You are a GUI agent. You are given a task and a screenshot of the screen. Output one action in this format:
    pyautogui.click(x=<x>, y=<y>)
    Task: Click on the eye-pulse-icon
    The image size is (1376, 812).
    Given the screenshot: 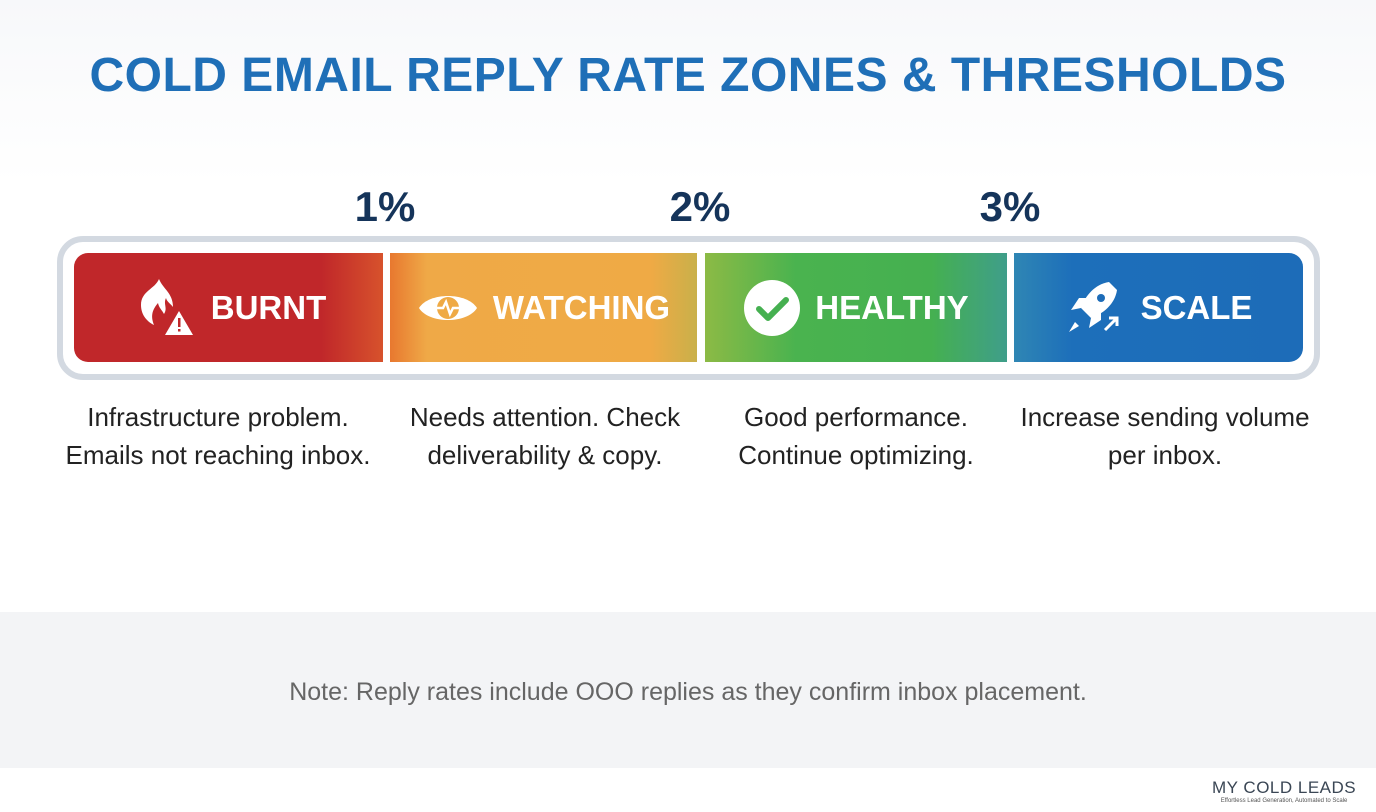 What is the action you would take?
    pyautogui.click(x=448, y=308)
    